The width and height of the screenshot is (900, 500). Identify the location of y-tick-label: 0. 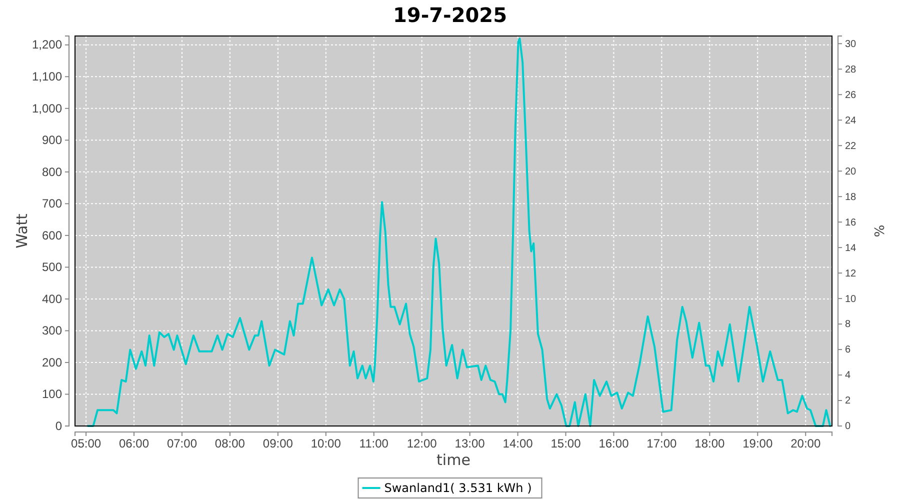
(58, 425).